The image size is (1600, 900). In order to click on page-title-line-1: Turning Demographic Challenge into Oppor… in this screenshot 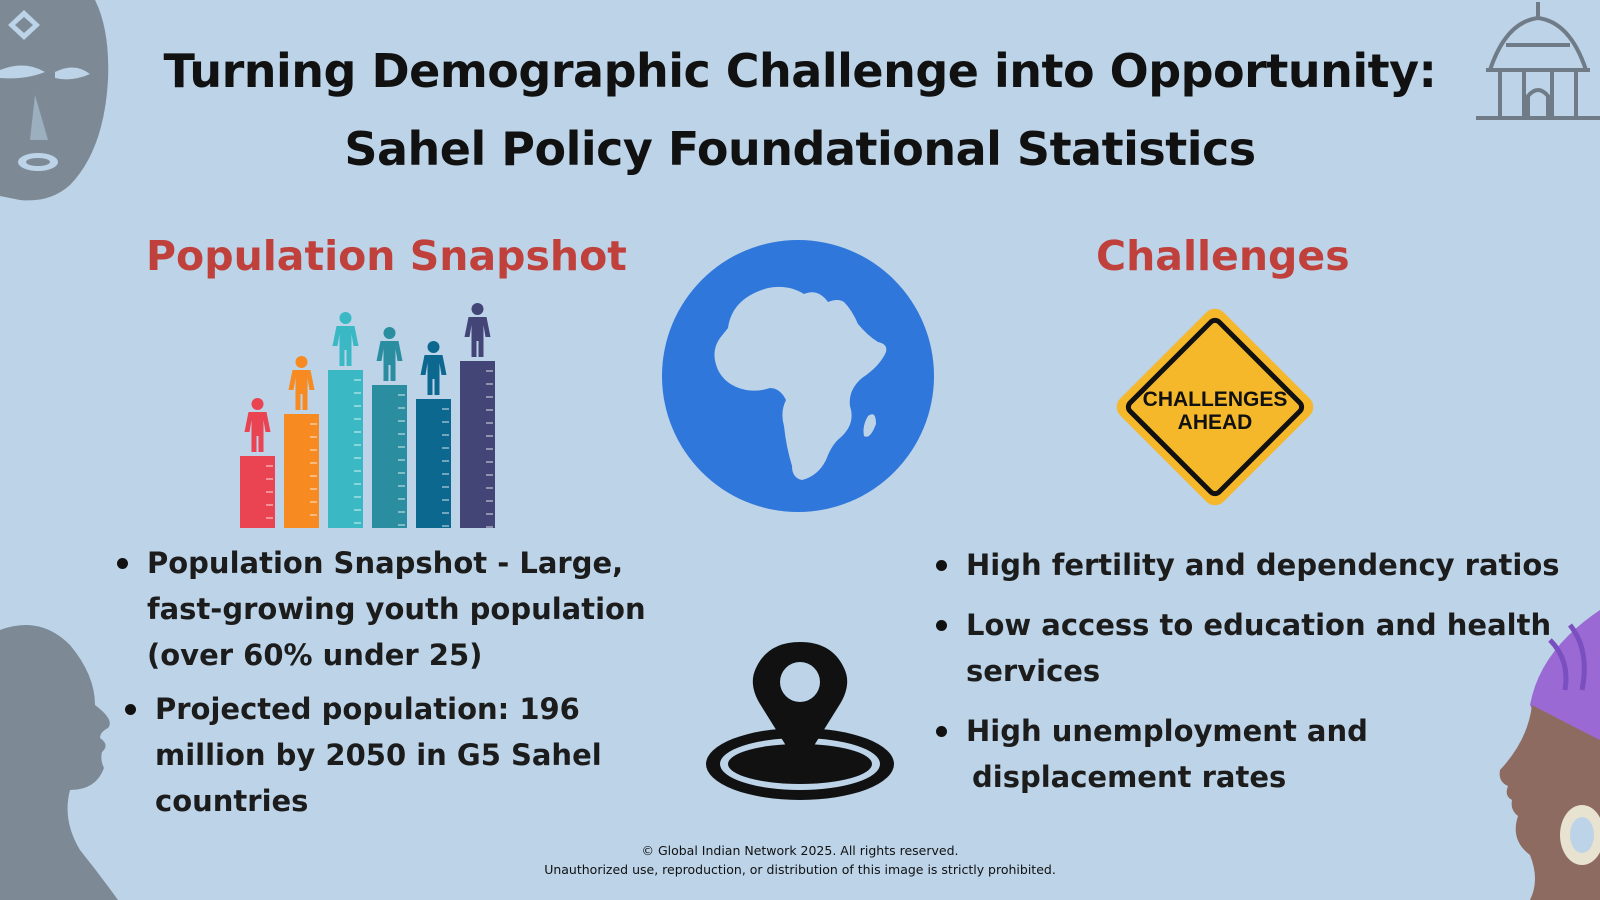, I will do `click(800, 71)`.